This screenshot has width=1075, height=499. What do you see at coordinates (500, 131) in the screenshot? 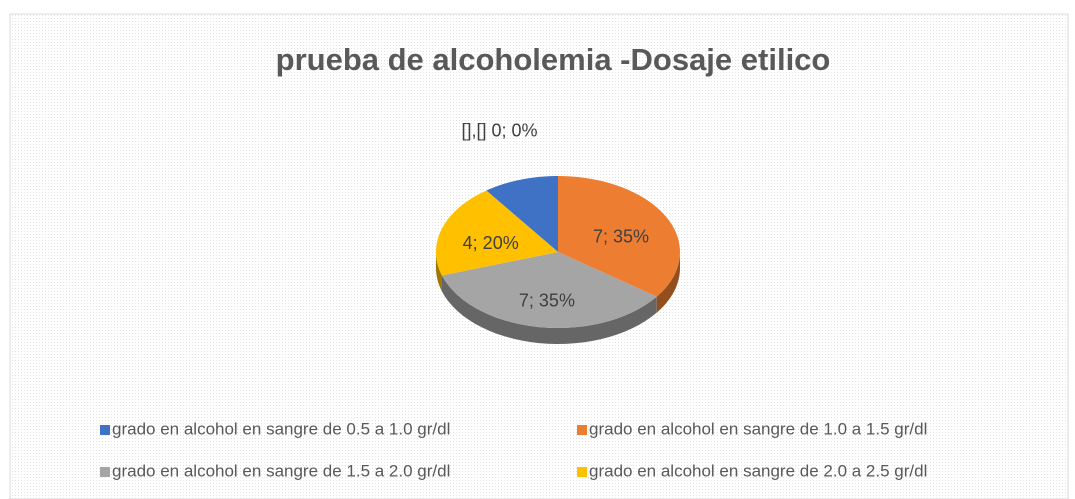
I see `data-label: [],[] 0; 0%` at bounding box center [500, 131].